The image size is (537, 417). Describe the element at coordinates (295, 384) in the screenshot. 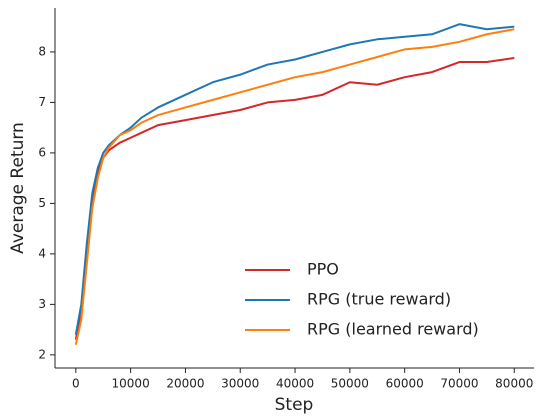

I see `x-tick-label: 40000` at that location.